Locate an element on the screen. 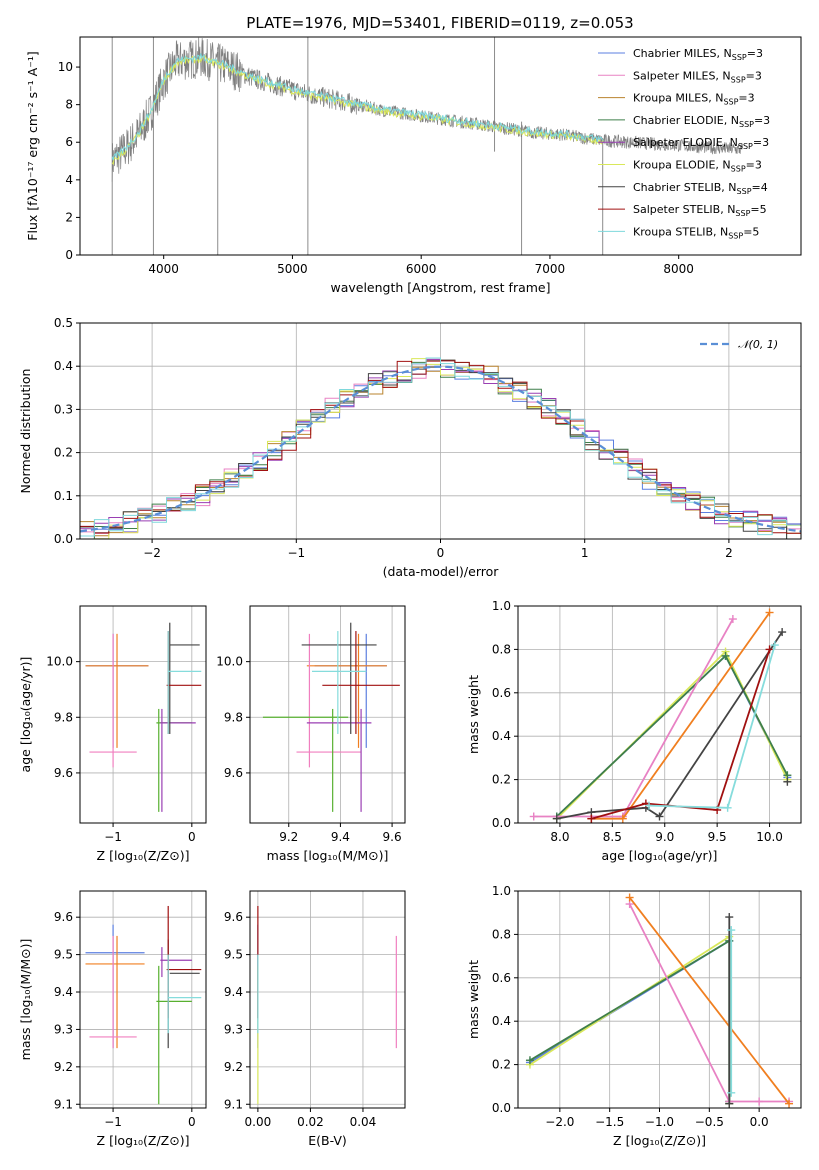 The image size is (819, 1170). y-tick-label: 0.6 is located at coordinates (501, 978).